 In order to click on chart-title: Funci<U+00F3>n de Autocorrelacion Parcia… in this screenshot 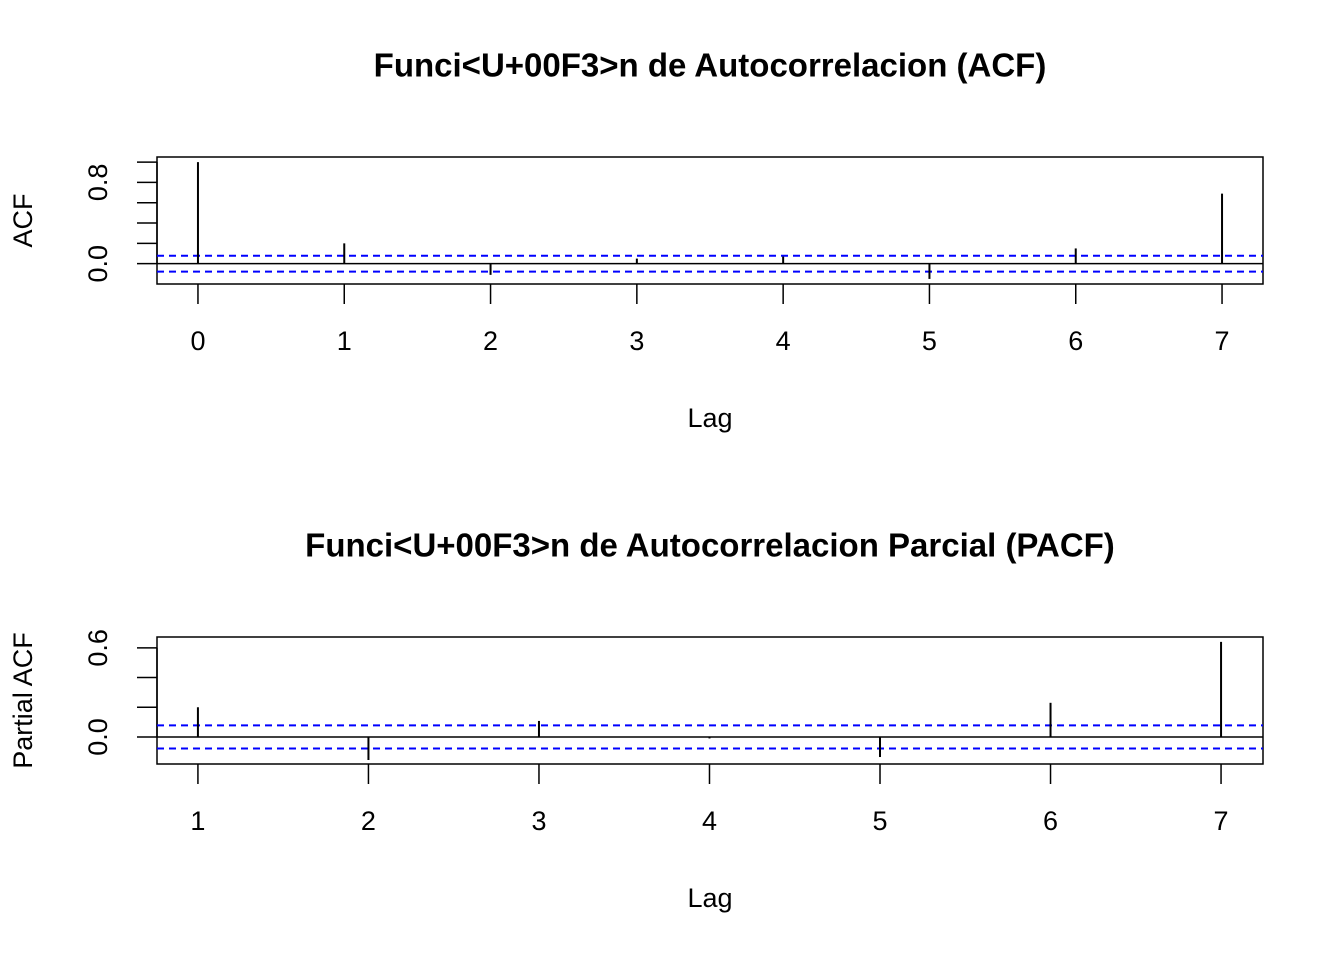, I will do `click(710, 545)`.